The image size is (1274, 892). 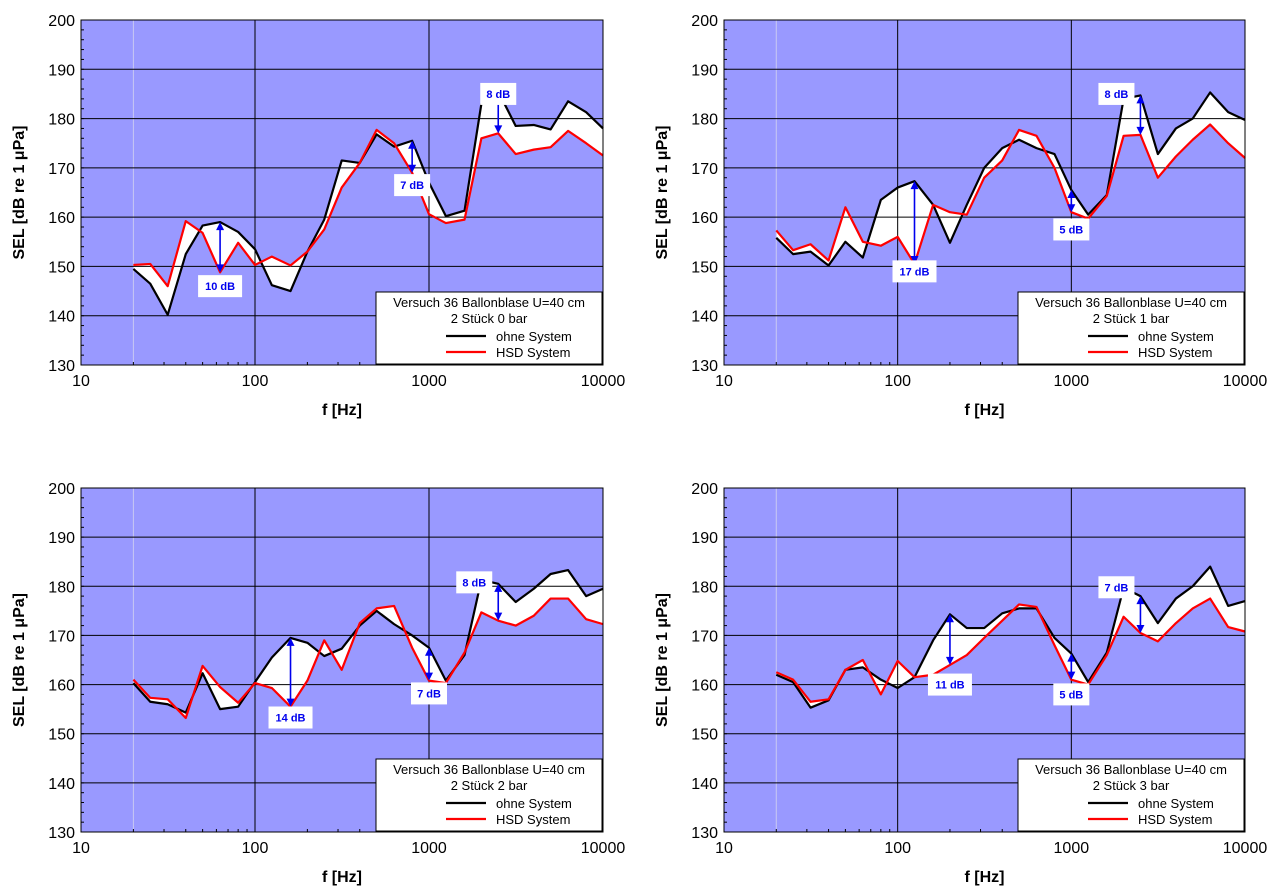 I want to click on difference-arrow: 14 dB, so click(x=290, y=683).